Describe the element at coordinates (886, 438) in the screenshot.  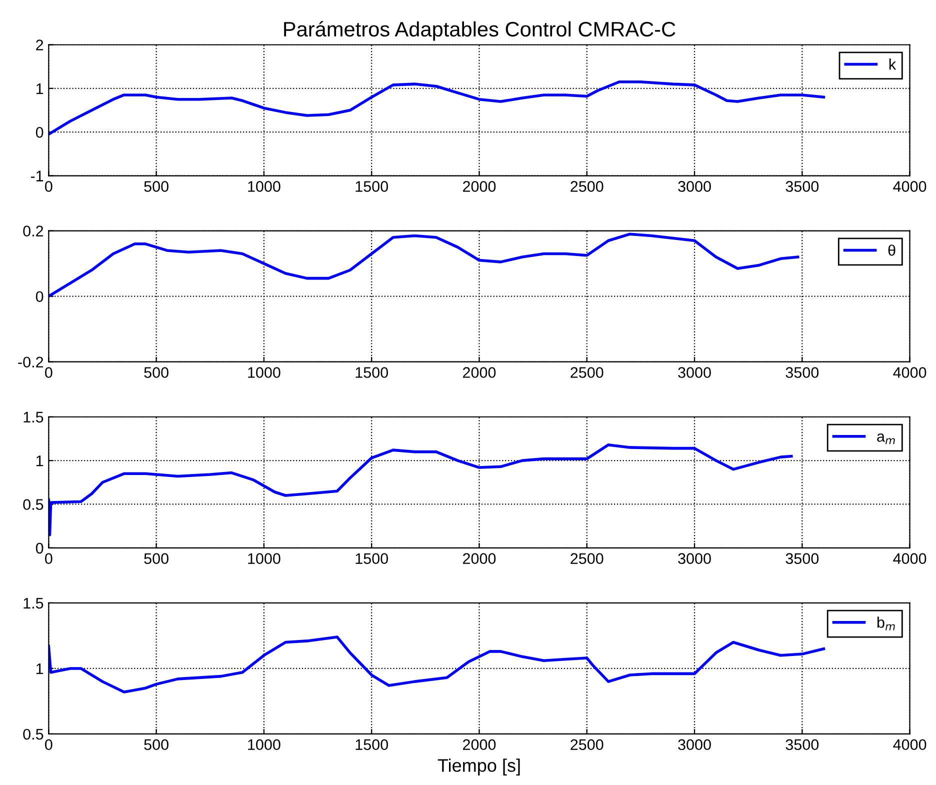
I see `legend-label: a$_{m}$` at that location.